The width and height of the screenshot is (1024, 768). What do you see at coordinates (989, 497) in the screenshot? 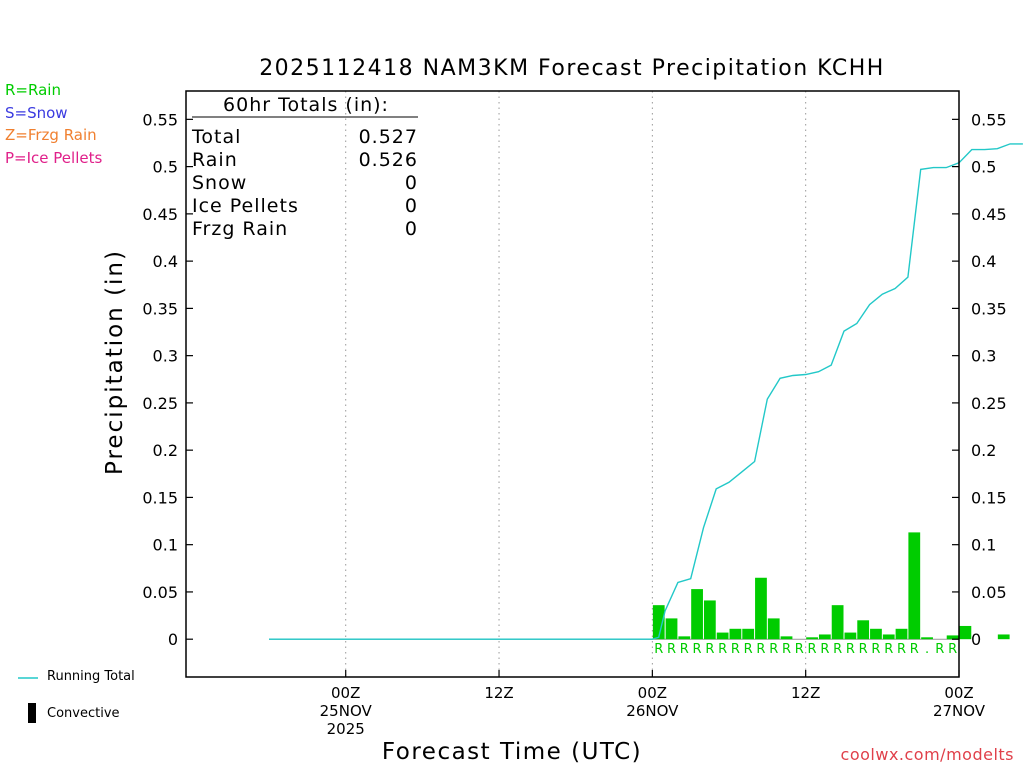
I see `y-tick-label-right-3: 0.15` at bounding box center [989, 497].